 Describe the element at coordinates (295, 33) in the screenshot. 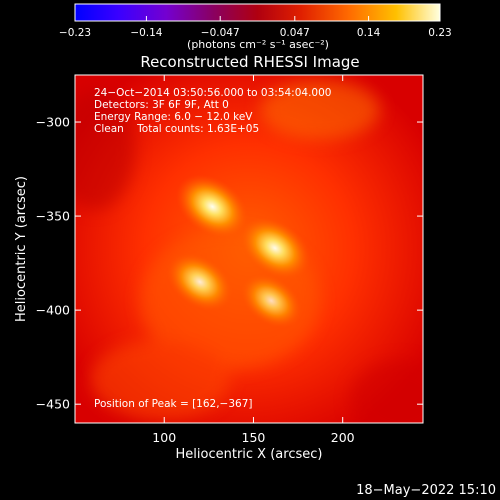

I see `colorbar-tick-label: 0.047` at that location.